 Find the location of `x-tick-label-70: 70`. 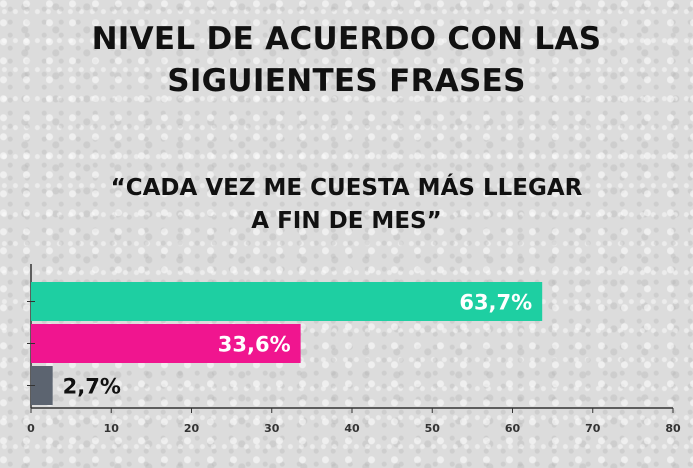

x-tick-label-70: 70 is located at coordinates (593, 428).